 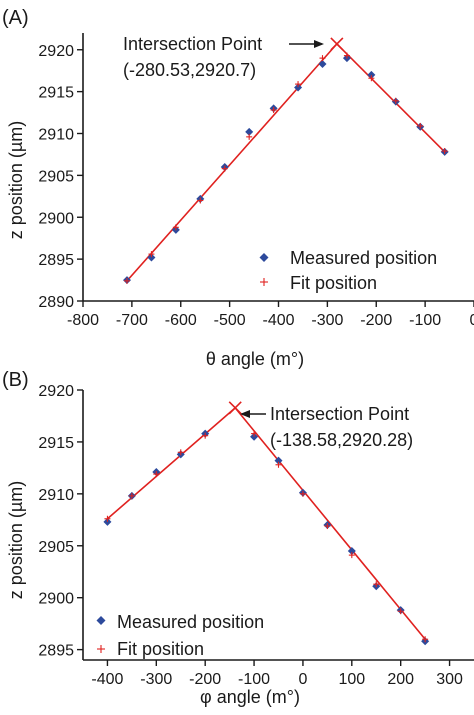 I want to click on x-ticks-a: -800 -700 -600 -500 -400 -300 -200 -100 0, so click(x=270, y=315).